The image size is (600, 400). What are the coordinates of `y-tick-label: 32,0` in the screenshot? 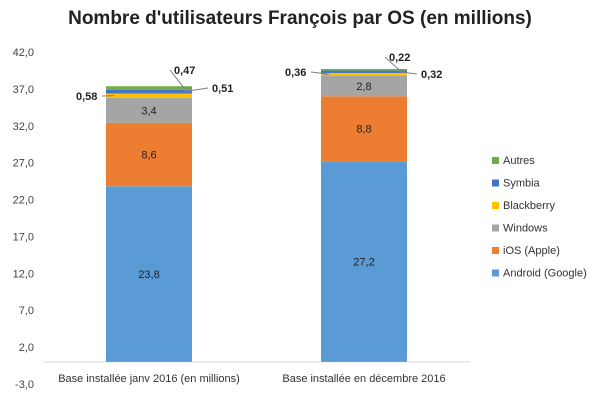 It's located at (23, 127).